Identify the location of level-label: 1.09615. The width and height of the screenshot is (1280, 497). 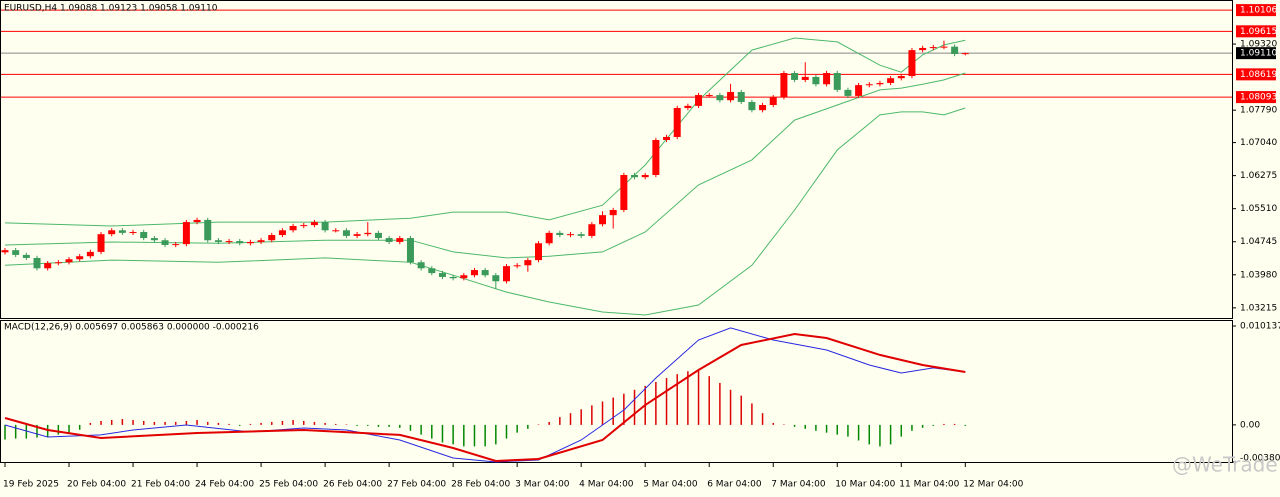
(1258, 32).